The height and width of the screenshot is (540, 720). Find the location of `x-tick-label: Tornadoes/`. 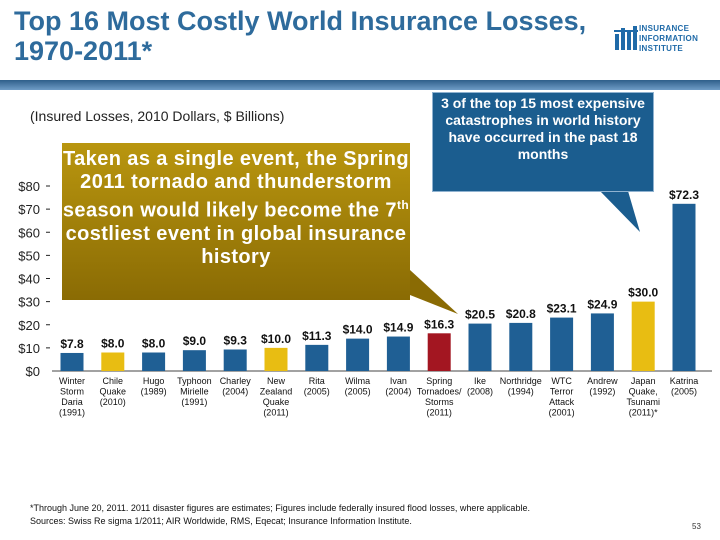

x-tick-label: Tornadoes/ is located at coordinates (439, 392).